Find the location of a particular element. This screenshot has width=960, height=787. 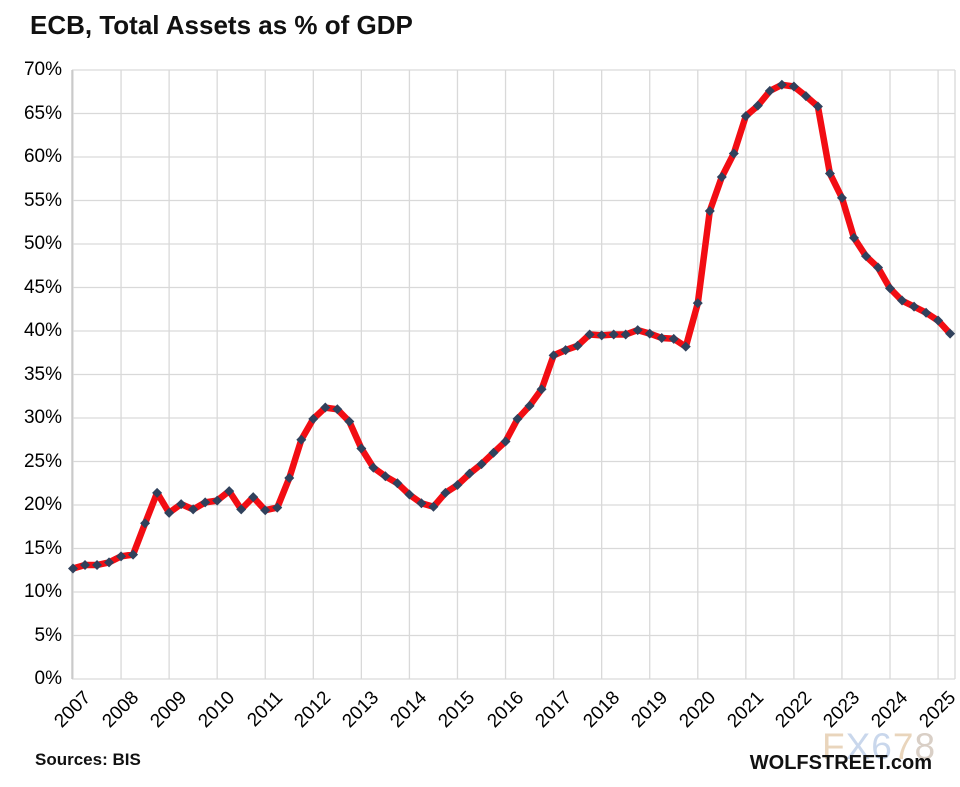

y-tick-label: 65% is located at coordinates (42, 113).